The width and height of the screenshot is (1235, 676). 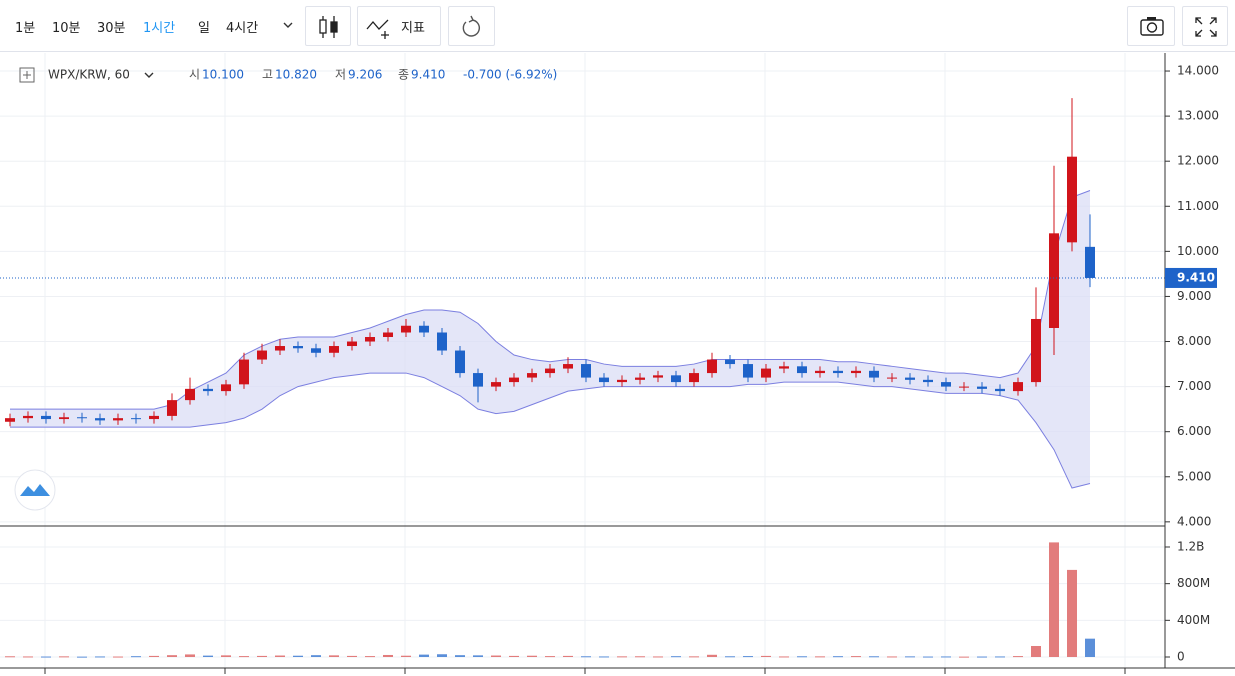 What do you see at coordinates (1198, 161) in the screenshot?
I see `y-tick-label: 12.000` at bounding box center [1198, 161].